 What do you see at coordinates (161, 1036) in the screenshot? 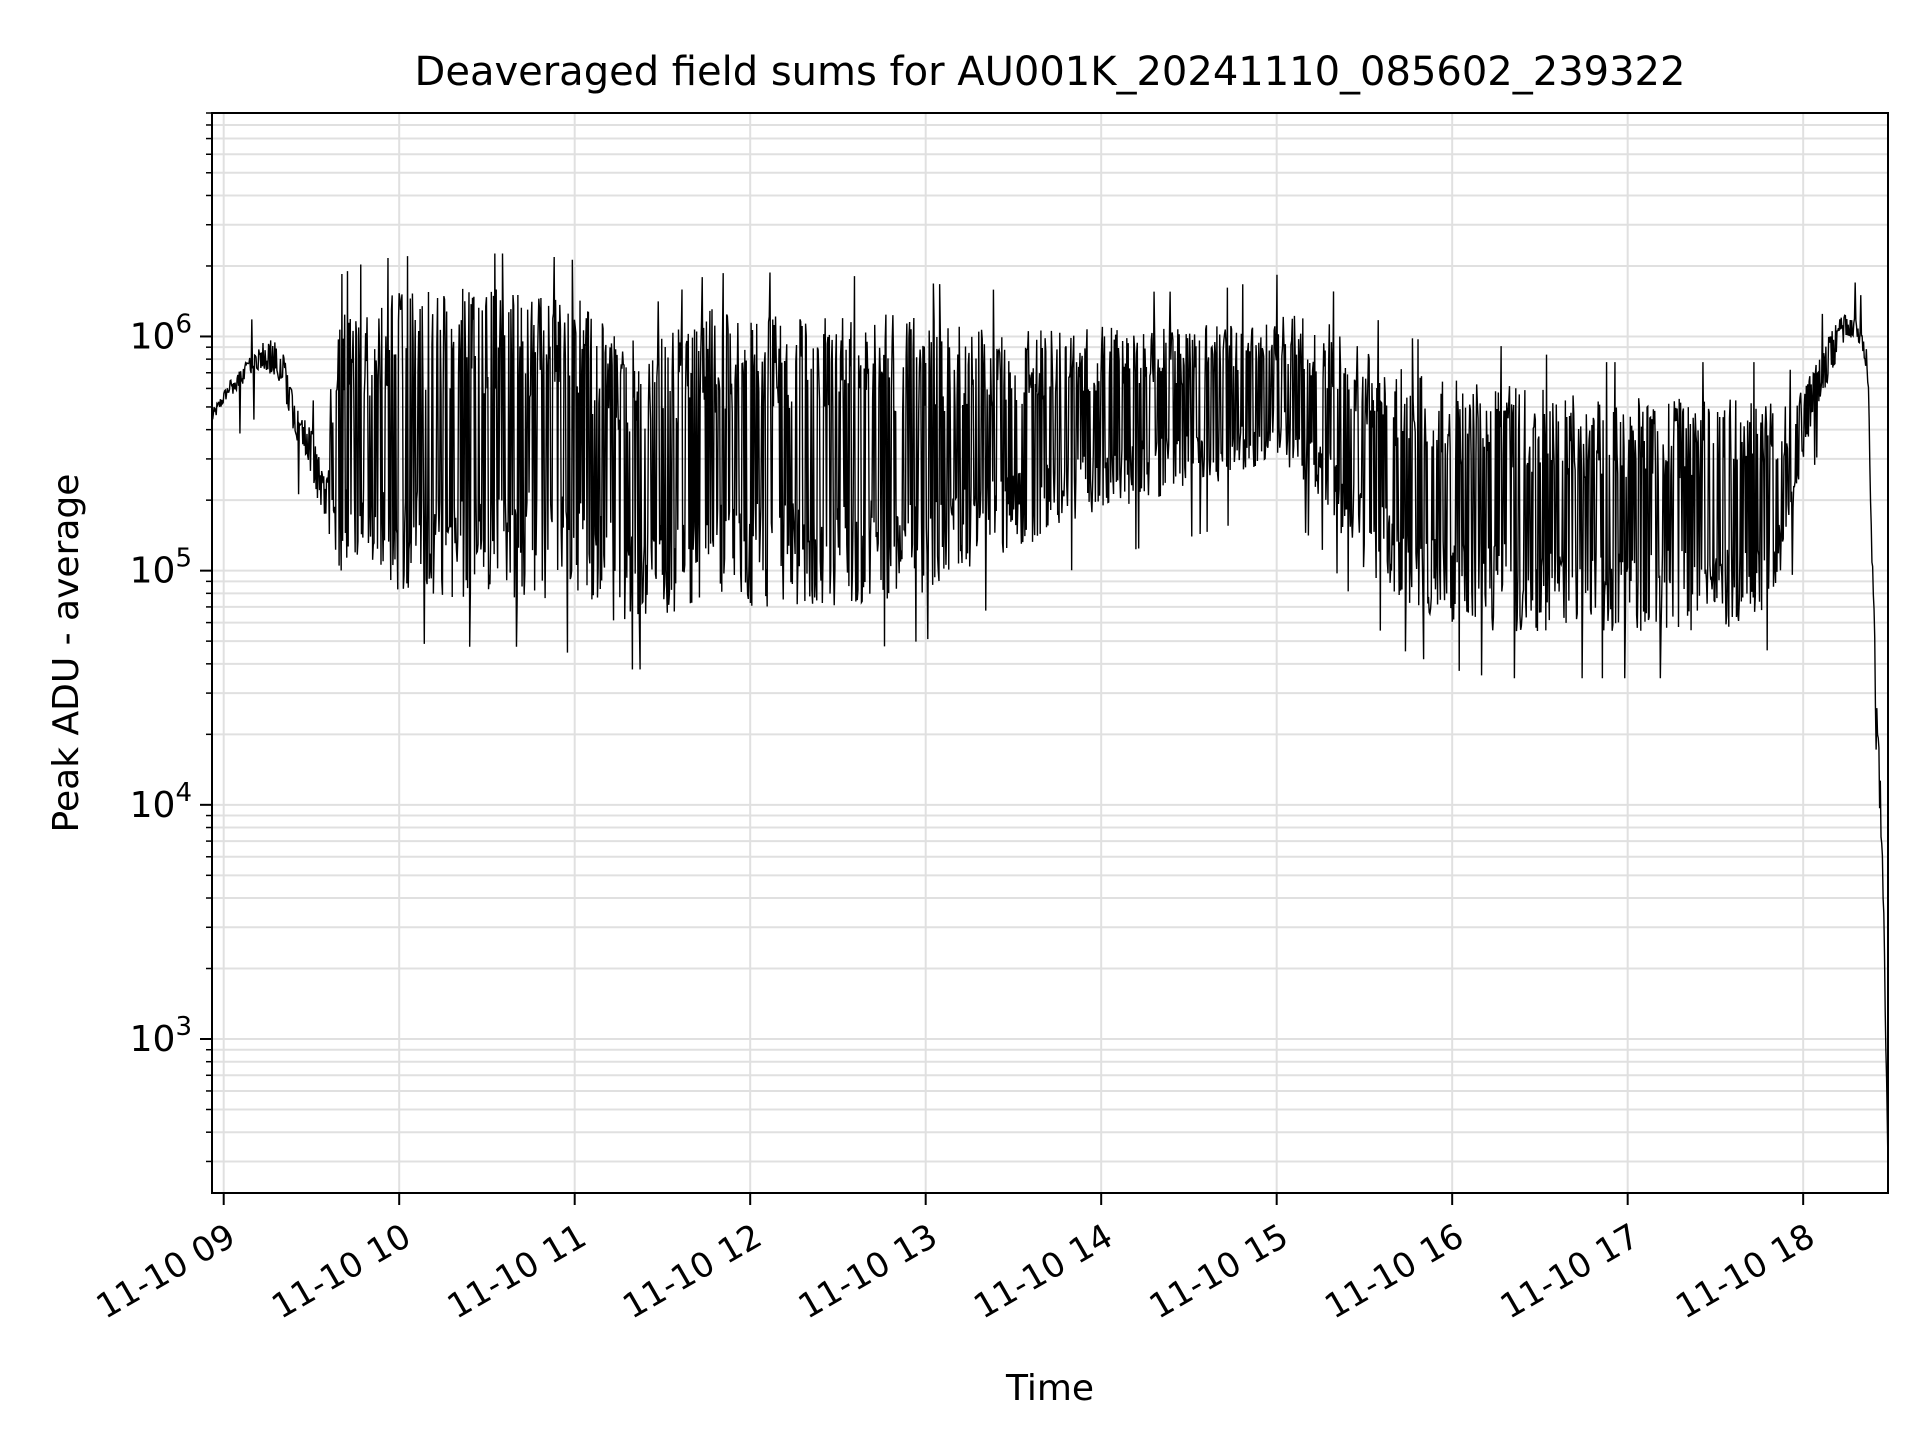
I see `y-tick-label: 10³` at bounding box center [161, 1036].